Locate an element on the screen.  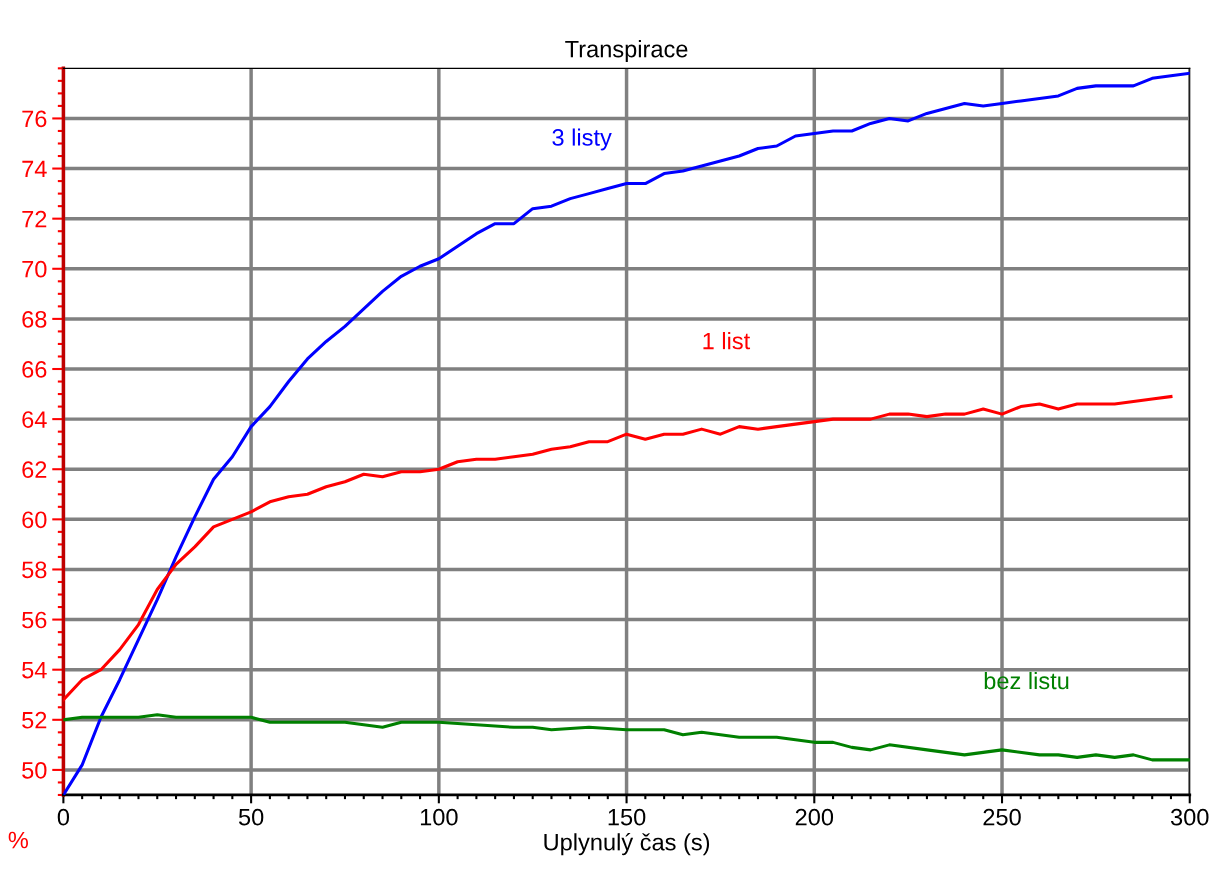
y-tick-label: 56 is located at coordinates (34, 620).